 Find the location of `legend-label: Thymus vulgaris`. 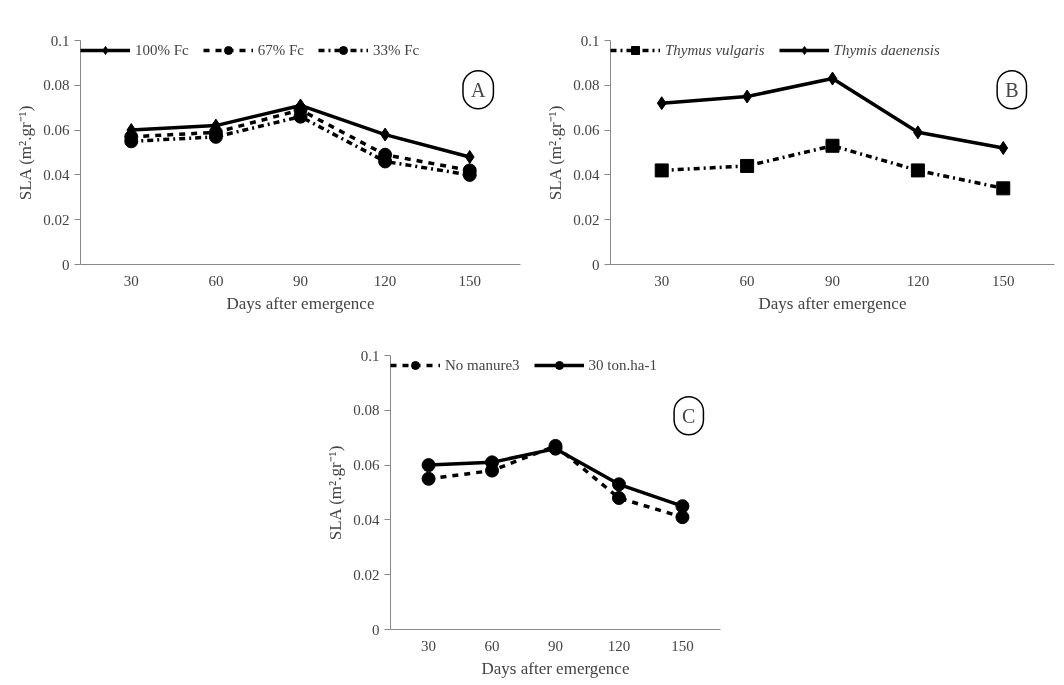

legend-label: Thymus vulgaris is located at coordinates (715, 50).